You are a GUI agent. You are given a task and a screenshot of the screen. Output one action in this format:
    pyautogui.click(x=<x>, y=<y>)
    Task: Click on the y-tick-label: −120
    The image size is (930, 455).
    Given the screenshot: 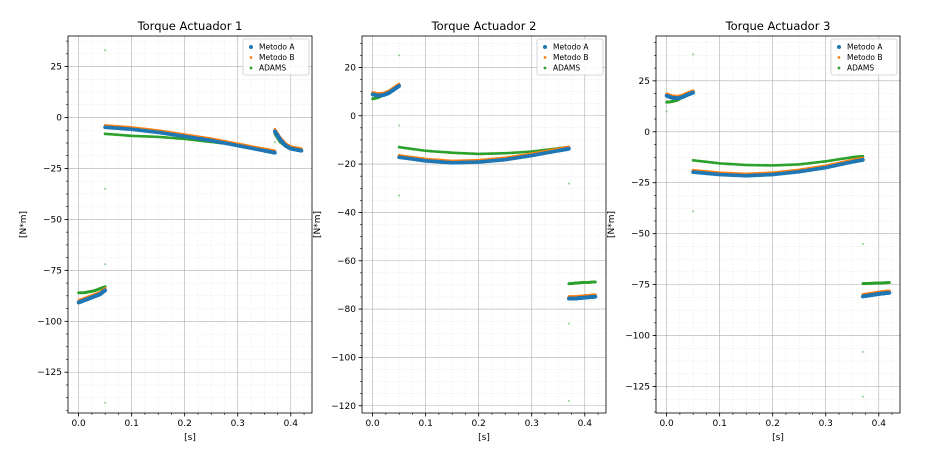 What is the action you would take?
    pyautogui.click(x=343, y=407)
    